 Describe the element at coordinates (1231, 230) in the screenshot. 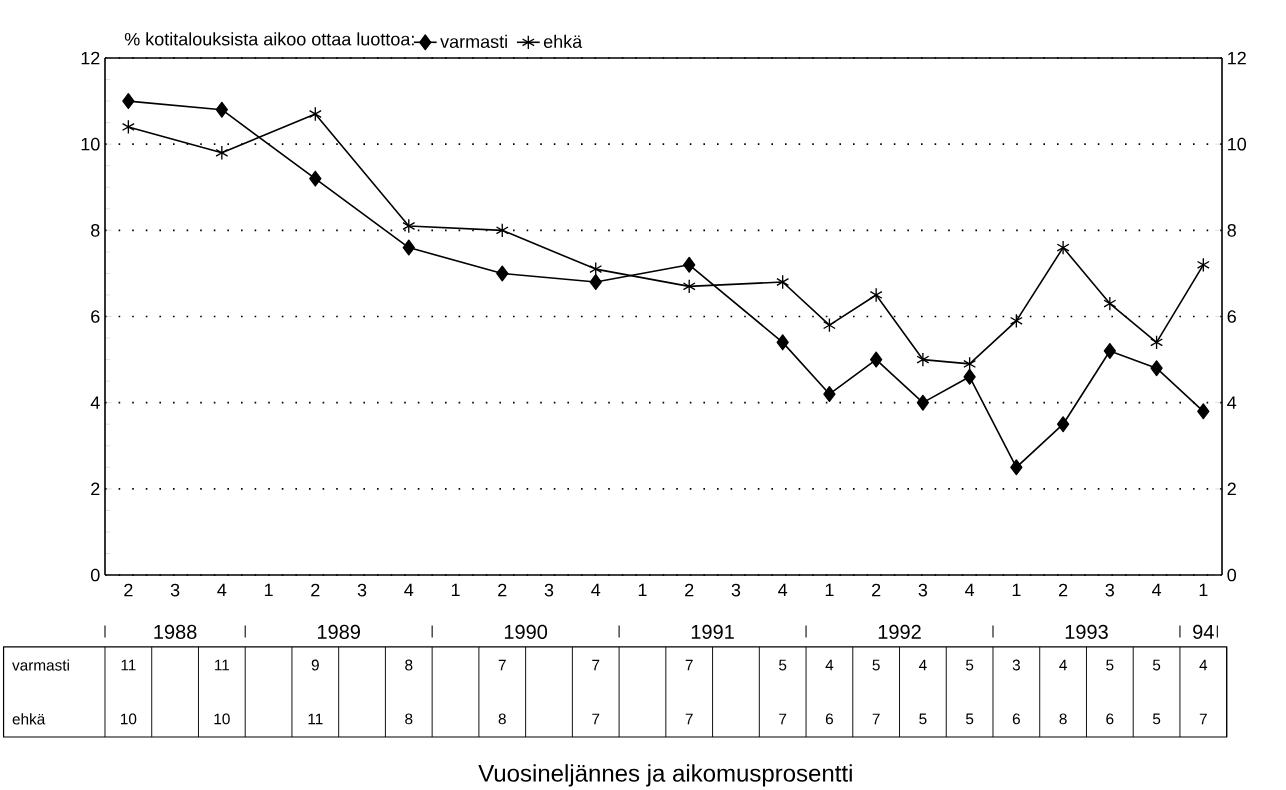

I see `y2-tick-label: 8` at that location.